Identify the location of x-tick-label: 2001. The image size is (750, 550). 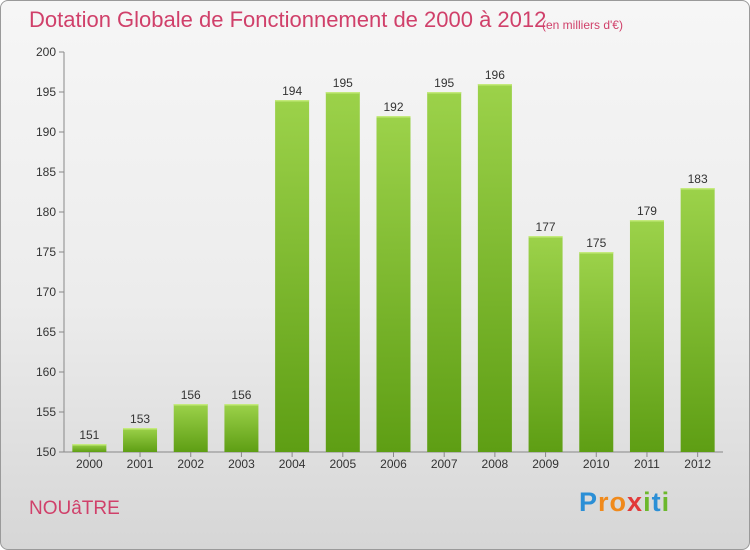
(140, 464).